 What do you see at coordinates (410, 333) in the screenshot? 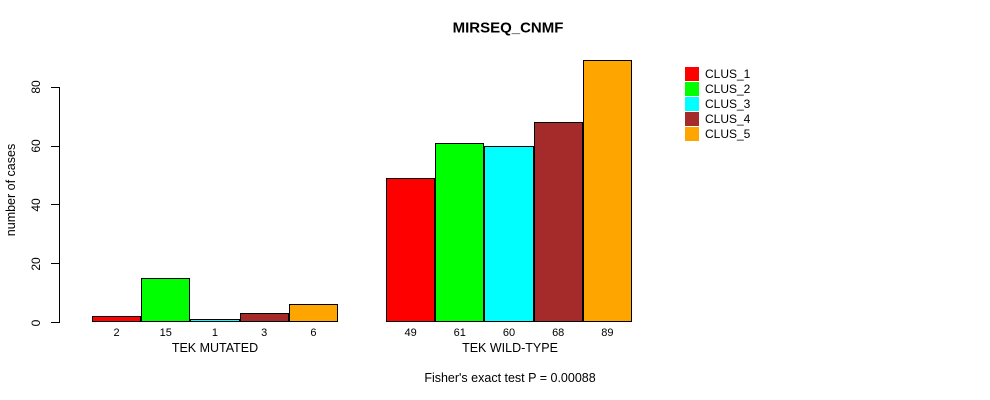
I see `bar-value-label-clus-1-tek-wild-type: 49` at bounding box center [410, 333].